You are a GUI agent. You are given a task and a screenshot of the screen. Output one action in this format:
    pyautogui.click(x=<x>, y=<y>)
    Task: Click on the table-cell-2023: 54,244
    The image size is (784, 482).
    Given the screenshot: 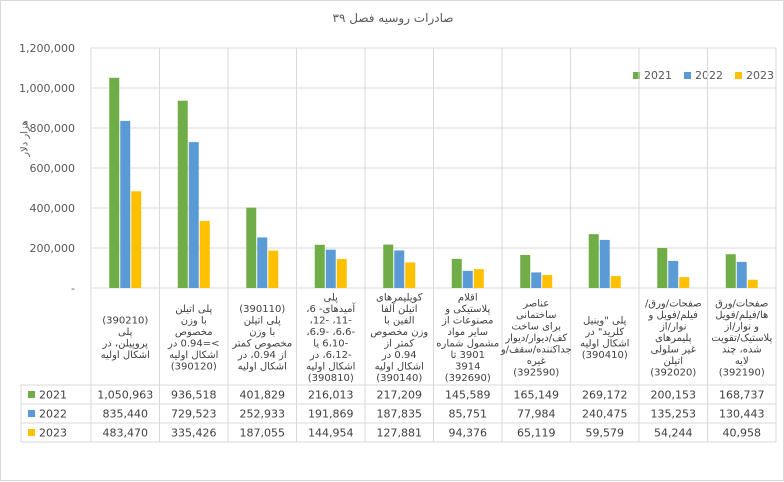 What is the action you would take?
    pyautogui.click(x=673, y=433)
    